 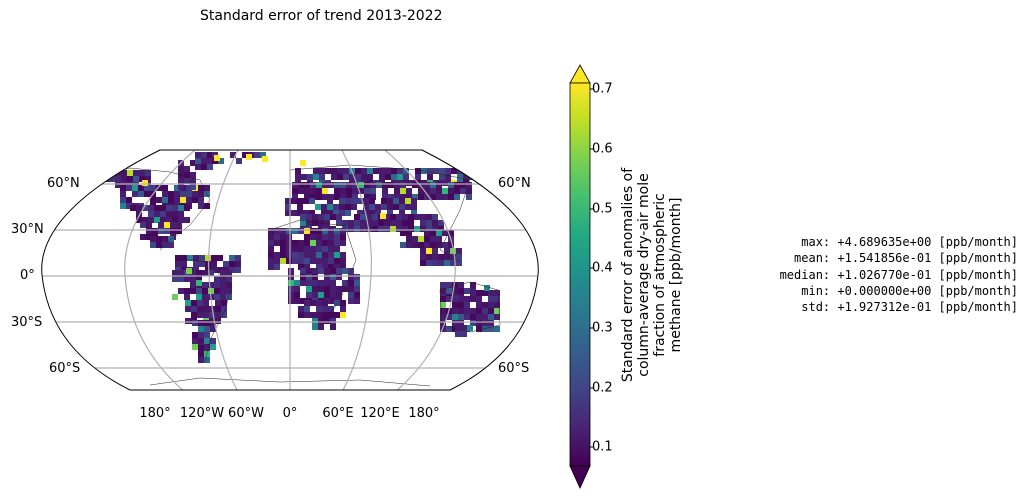 I want to click on stat-mean: mean: +1.541856e-01 [ppb/month], so click(x=906, y=258).